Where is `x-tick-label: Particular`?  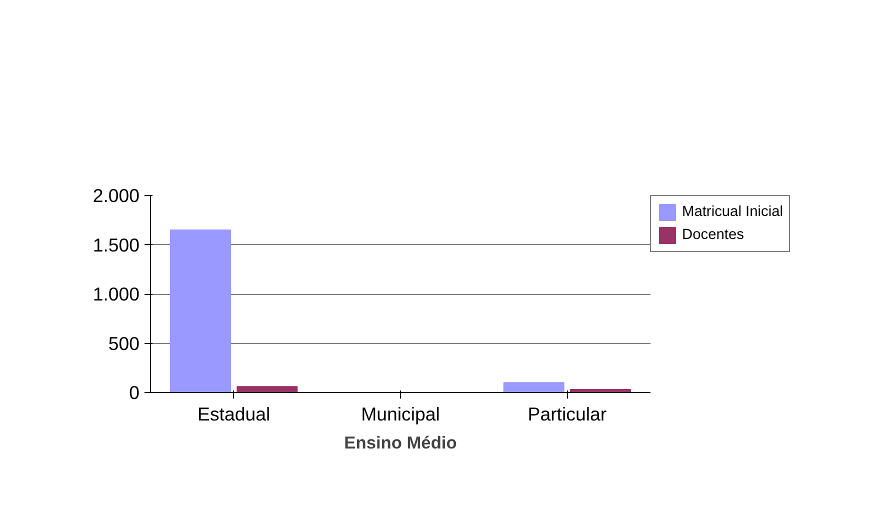 x-tick-label: Particular is located at coordinates (567, 414).